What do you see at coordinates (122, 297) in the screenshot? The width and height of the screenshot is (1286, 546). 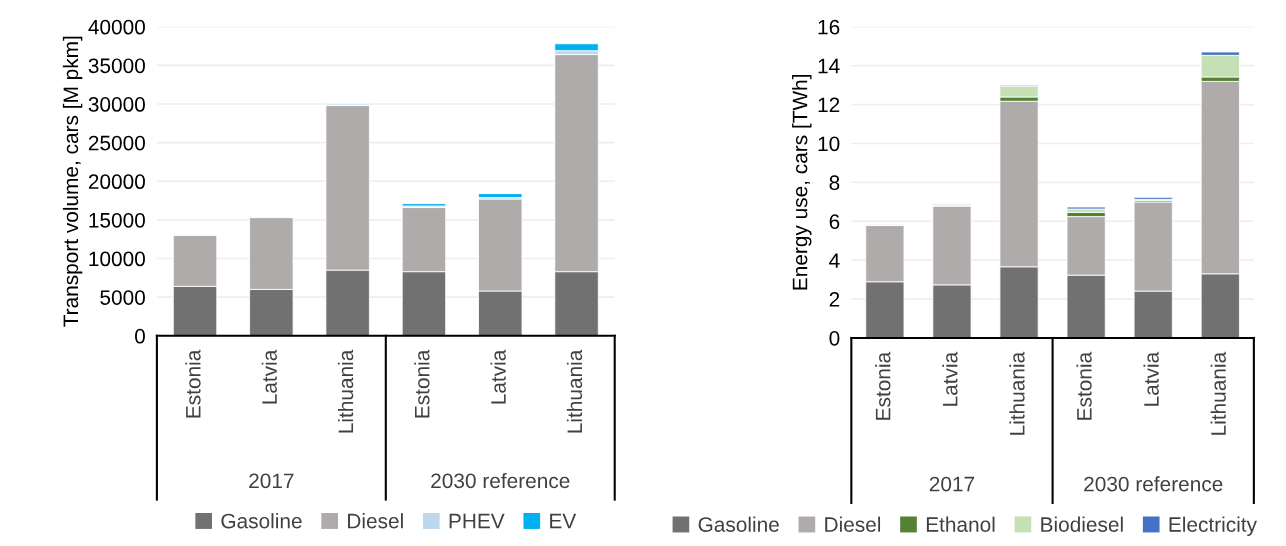 I see `y-tick-label: 5000` at bounding box center [122, 297].